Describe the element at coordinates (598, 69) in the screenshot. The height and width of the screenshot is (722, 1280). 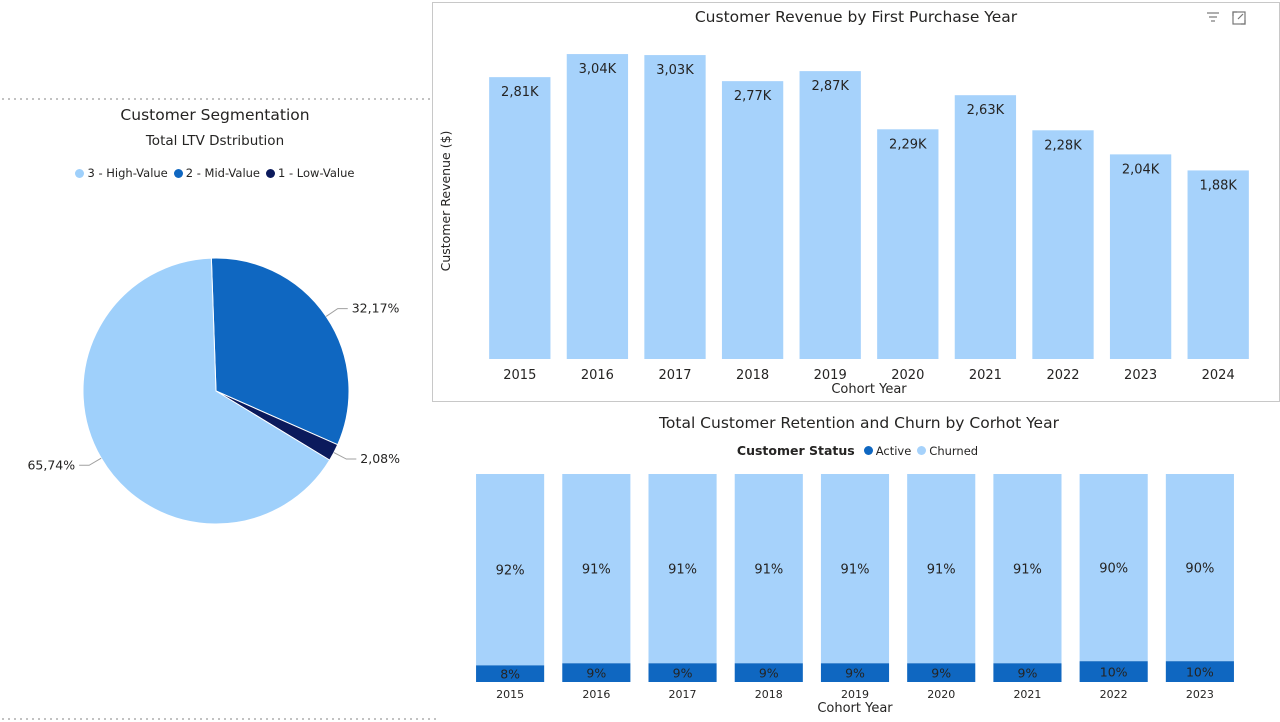
I see `revenue-data-label: 3,04K` at that location.